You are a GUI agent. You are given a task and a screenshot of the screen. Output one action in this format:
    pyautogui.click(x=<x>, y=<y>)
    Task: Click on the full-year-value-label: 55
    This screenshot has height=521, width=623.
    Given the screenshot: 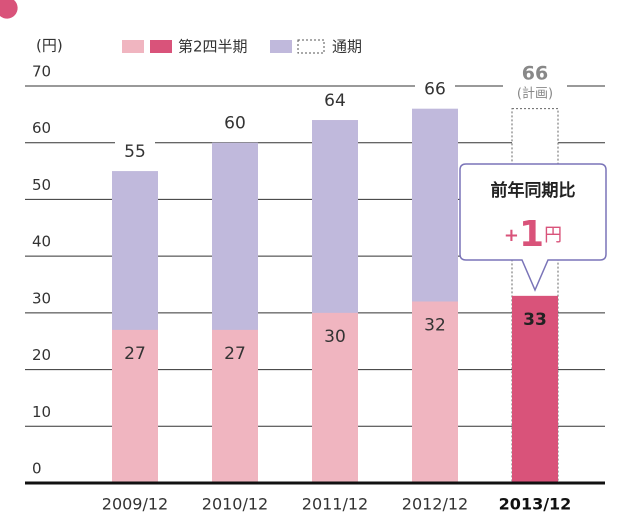 What is the action you would take?
    pyautogui.click(x=135, y=152)
    